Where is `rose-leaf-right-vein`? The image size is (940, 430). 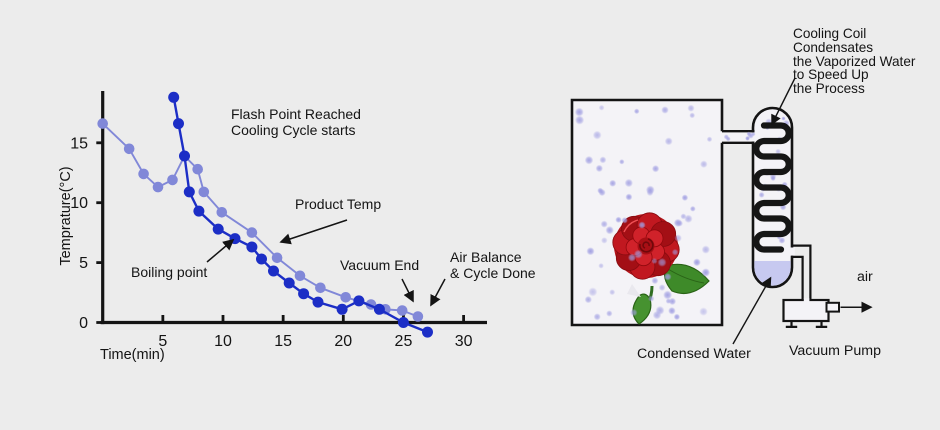
rose-leaf-right-vein is located at coordinates (686, 276).